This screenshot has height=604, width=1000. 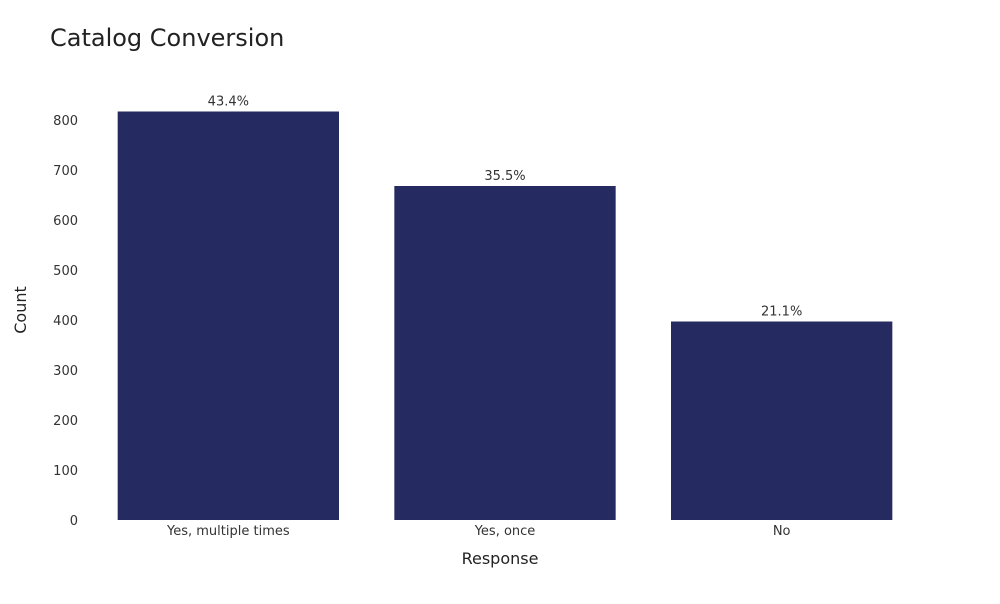 What do you see at coordinates (781, 312) in the screenshot?
I see `bar-data-label: 21.1%` at bounding box center [781, 312].